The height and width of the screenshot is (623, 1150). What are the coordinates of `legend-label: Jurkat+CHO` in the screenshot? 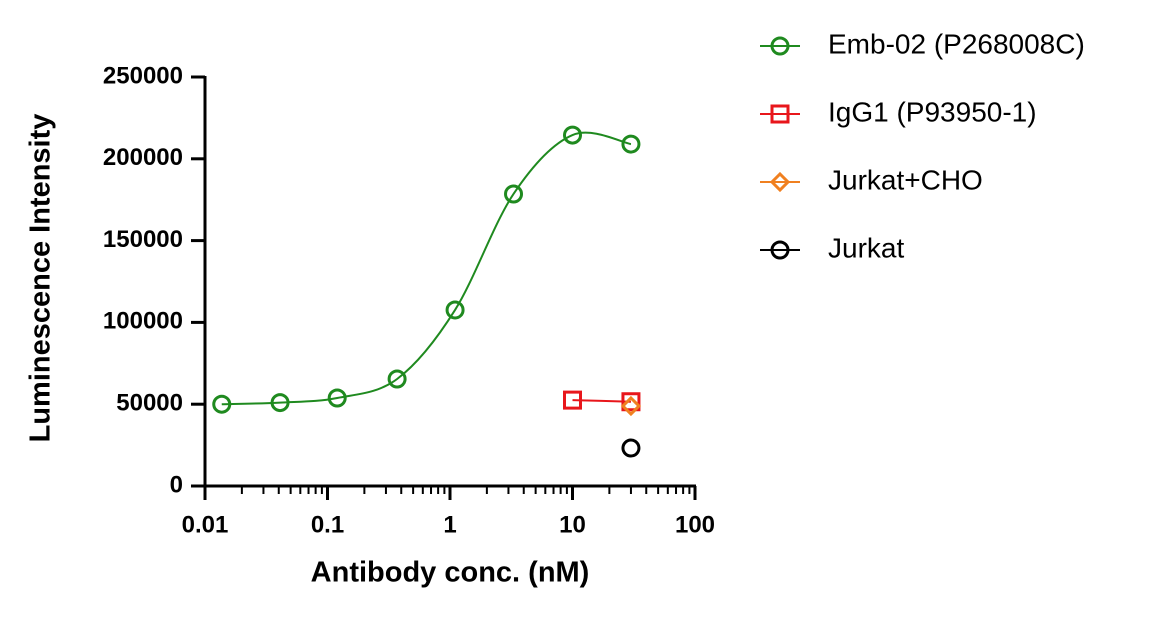 It's located at (905, 179).